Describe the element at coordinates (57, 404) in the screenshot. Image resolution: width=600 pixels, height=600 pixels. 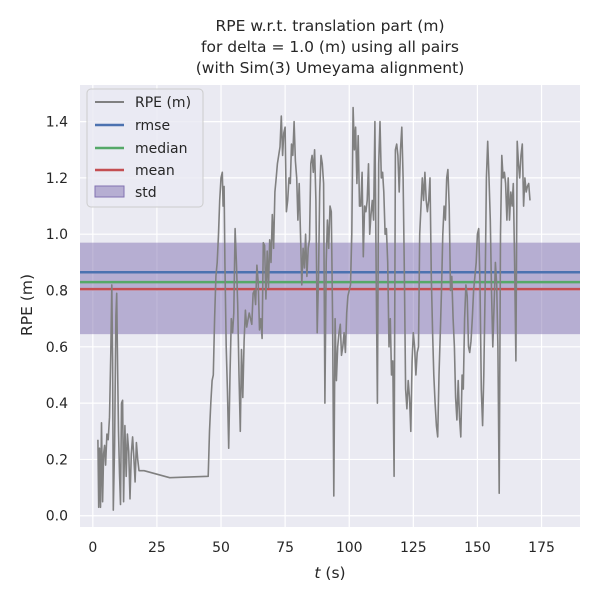
I see `y-tick-label: 0.4` at that location.